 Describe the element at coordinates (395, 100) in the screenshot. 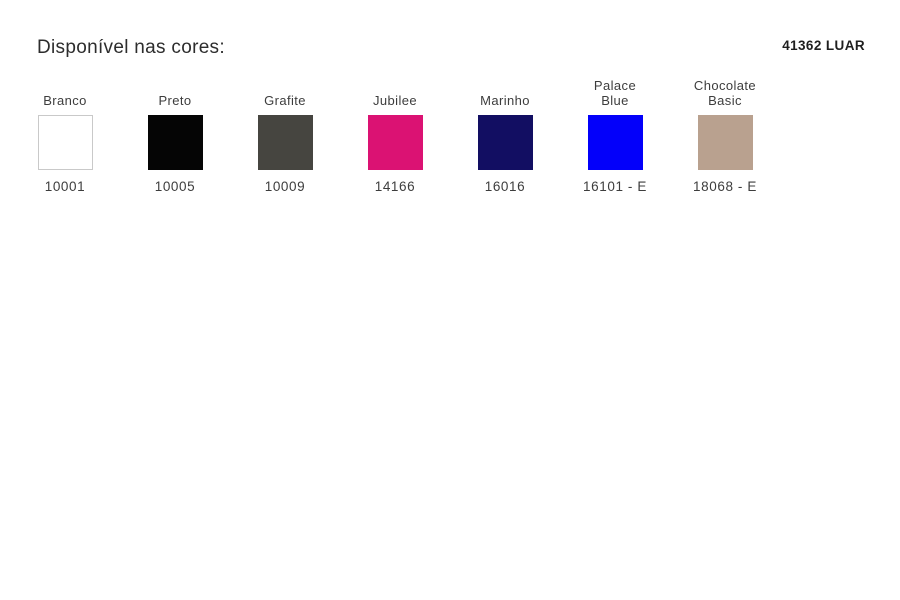

I see `color-name: Jubilee` at that location.